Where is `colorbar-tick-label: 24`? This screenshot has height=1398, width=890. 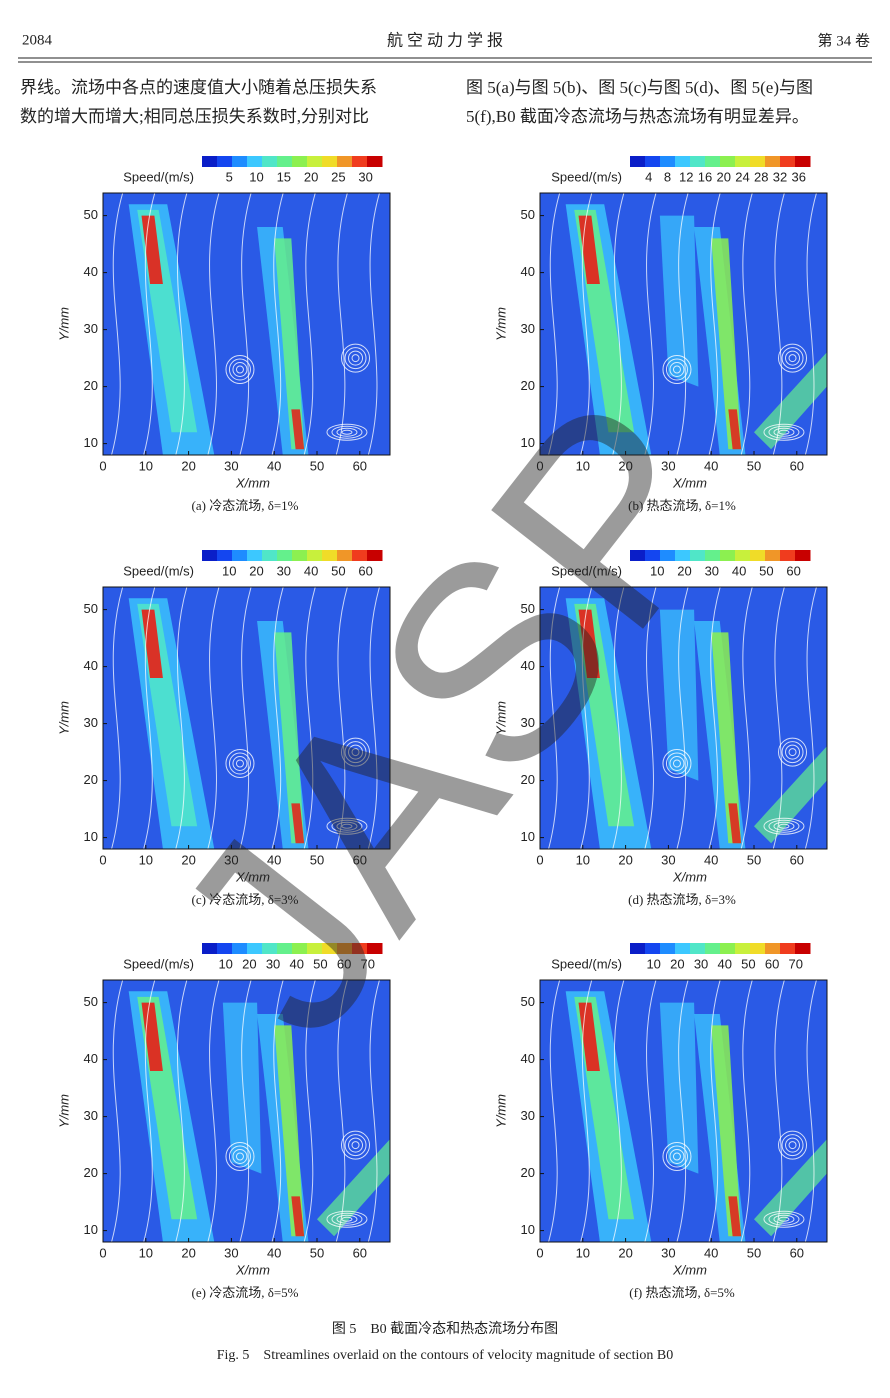
colorbar-tick-label: 24 is located at coordinates (742, 176).